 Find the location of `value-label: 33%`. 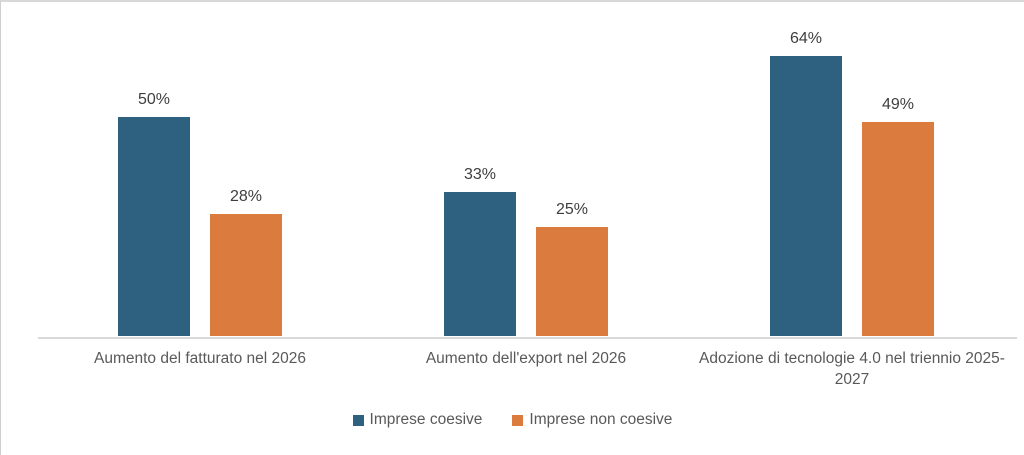

value-label: 33% is located at coordinates (480, 174).